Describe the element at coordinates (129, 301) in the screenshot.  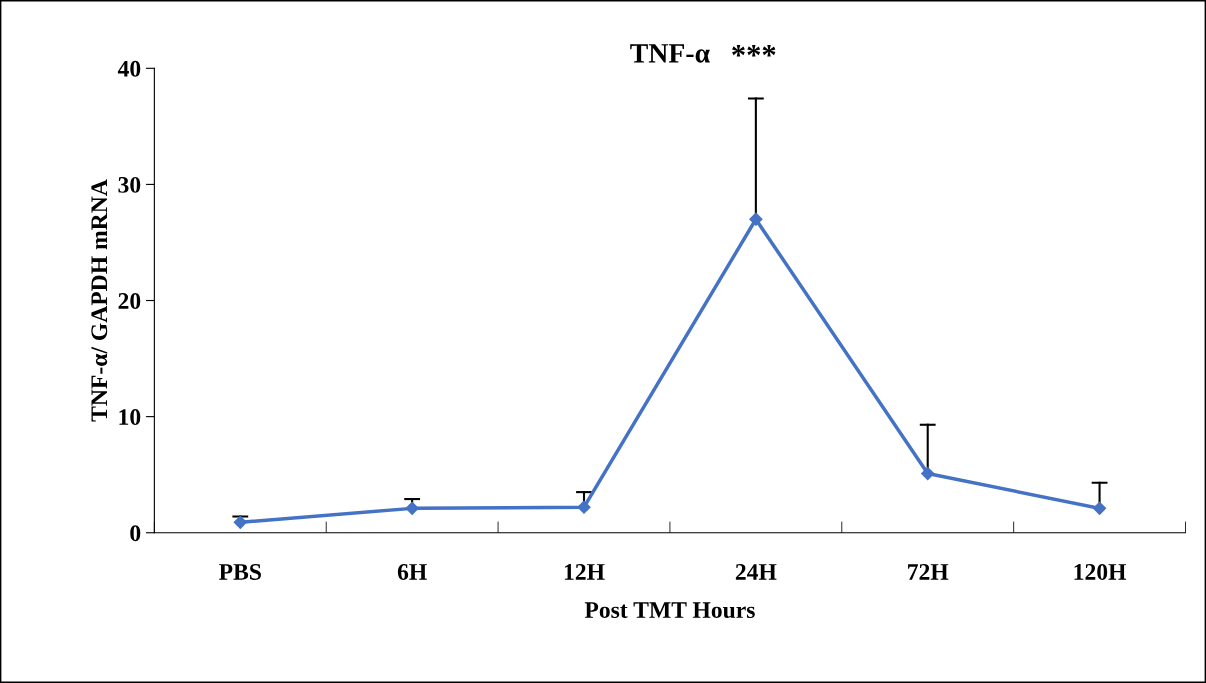
I see `y-tick-label: 20` at that location.